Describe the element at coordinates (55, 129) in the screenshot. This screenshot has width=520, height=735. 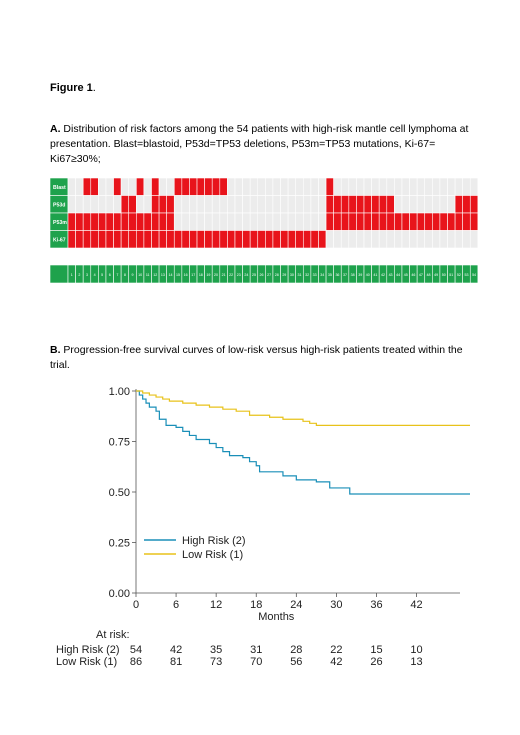
I see `panel-a-label: A.` at that location.